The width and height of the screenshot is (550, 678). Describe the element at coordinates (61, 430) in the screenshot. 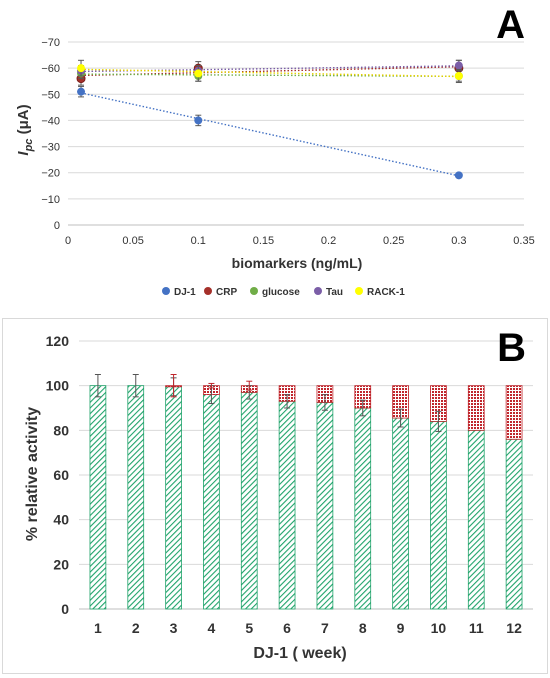

I see `y-tick-label: 80` at that location.